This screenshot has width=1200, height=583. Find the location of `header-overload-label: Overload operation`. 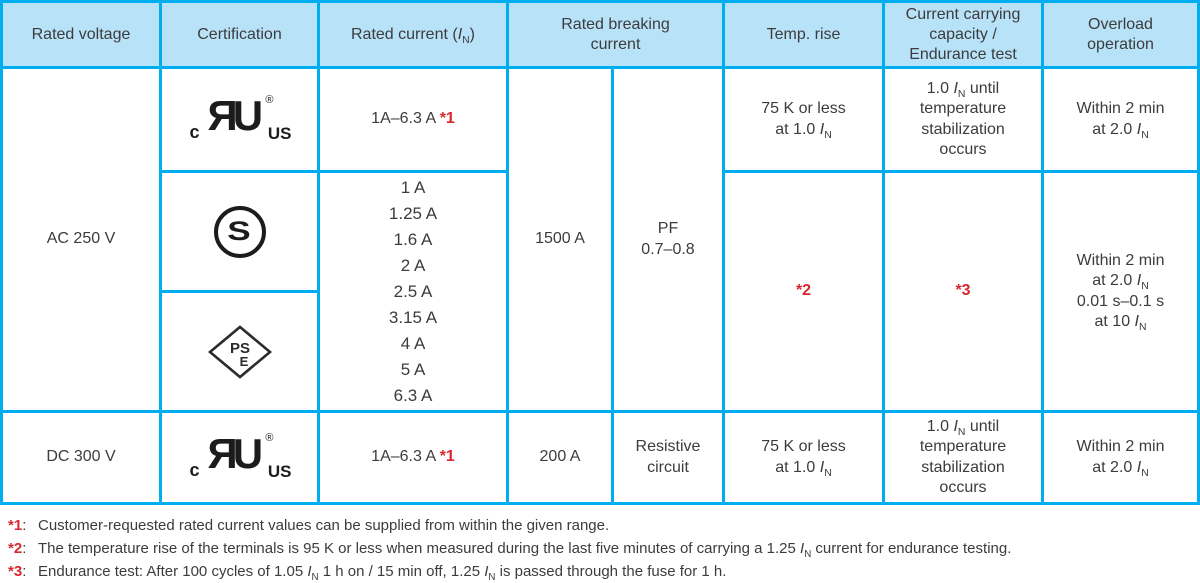

header-overload-label: Overload operation is located at coordinates (1120, 34).